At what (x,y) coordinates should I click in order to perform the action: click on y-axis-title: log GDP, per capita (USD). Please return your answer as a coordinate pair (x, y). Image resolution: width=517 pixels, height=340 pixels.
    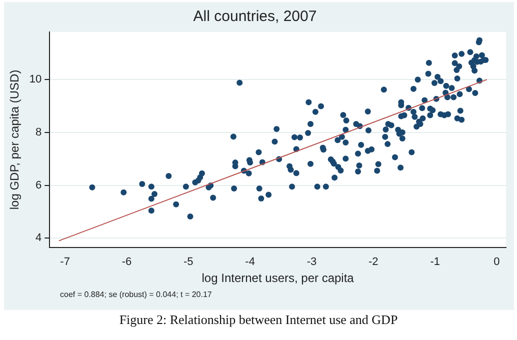
    Looking at the image, I should click on (15, 140).